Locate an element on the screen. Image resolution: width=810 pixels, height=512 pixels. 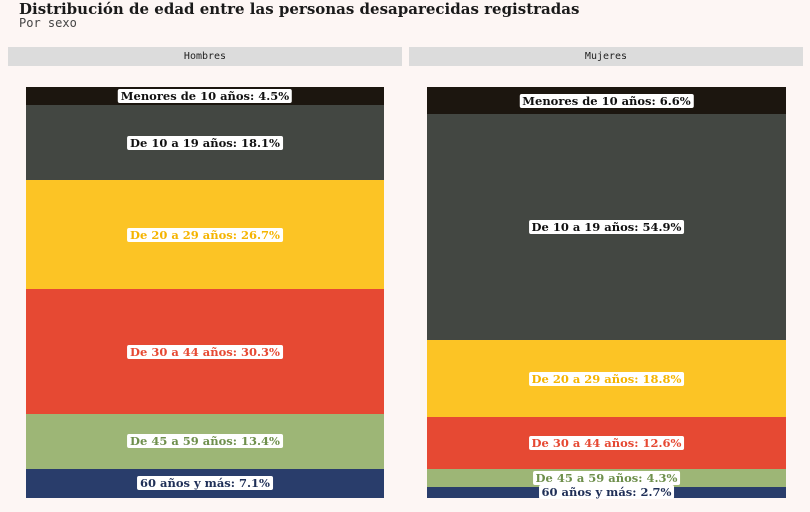
data-label-hombres-1: De 10 a 19 años: 18.1% is located at coordinates (205, 142).